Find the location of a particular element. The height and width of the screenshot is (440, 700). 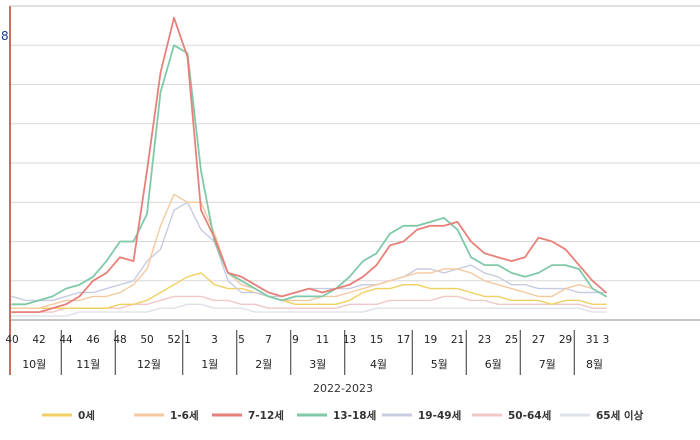

week-tick-label: 52 is located at coordinates (173, 340).